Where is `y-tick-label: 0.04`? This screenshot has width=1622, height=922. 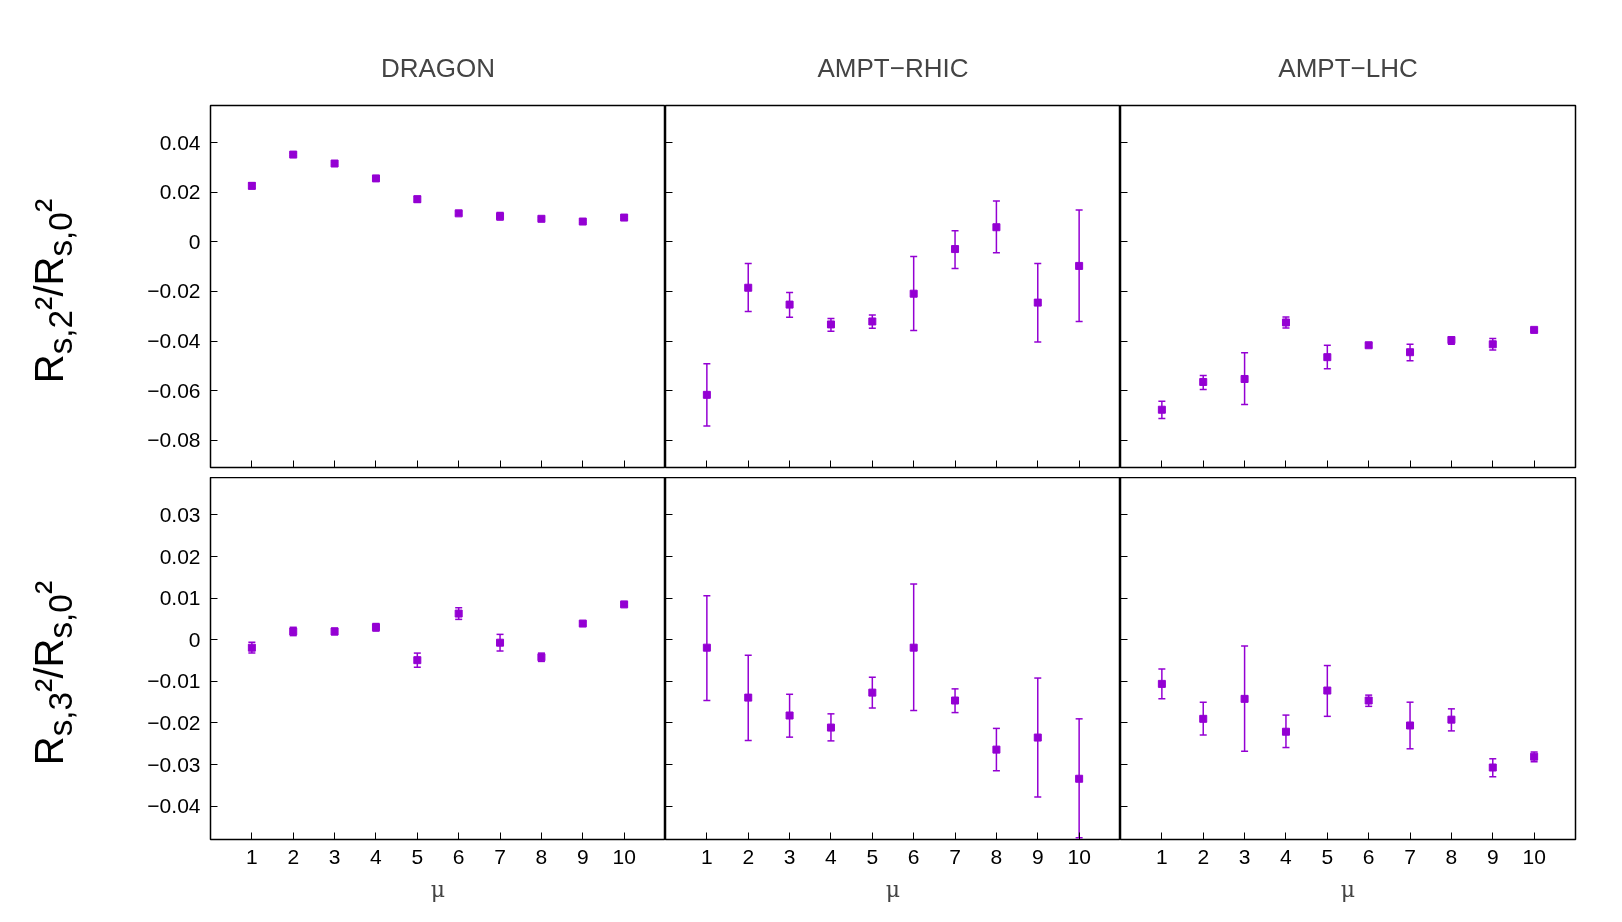
y-tick-label: 0.04 is located at coordinates (180, 142).